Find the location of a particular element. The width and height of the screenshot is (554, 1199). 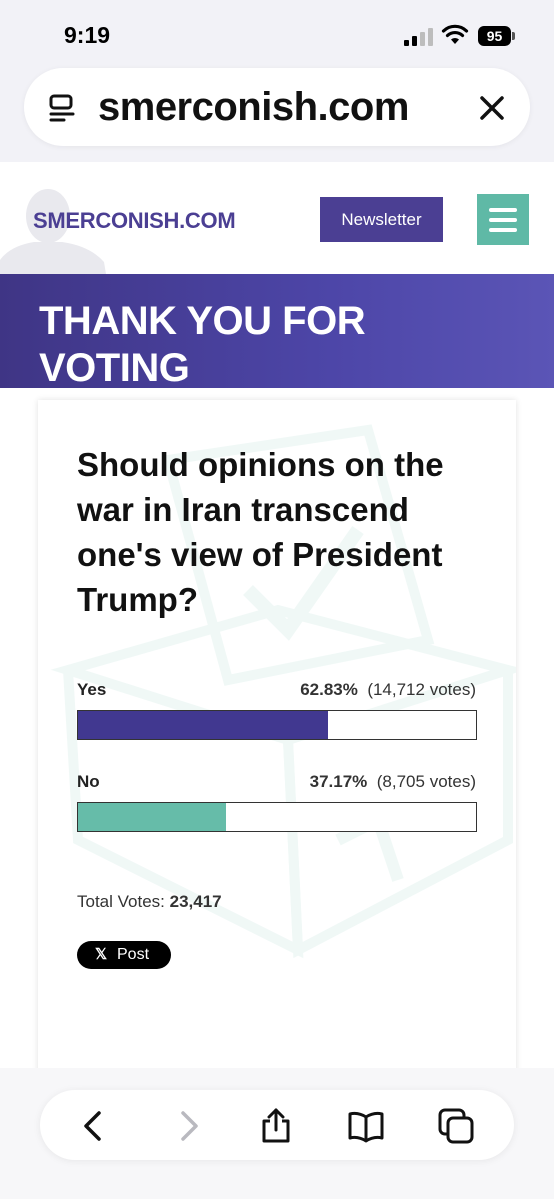

poll-option-percent: 62.83% is located at coordinates (329, 689).